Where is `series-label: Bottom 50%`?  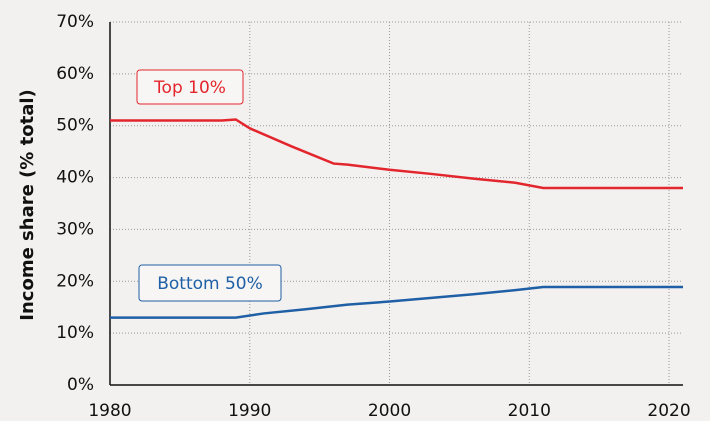 series-label: Bottom 50% is located at coordinates (210, 284).